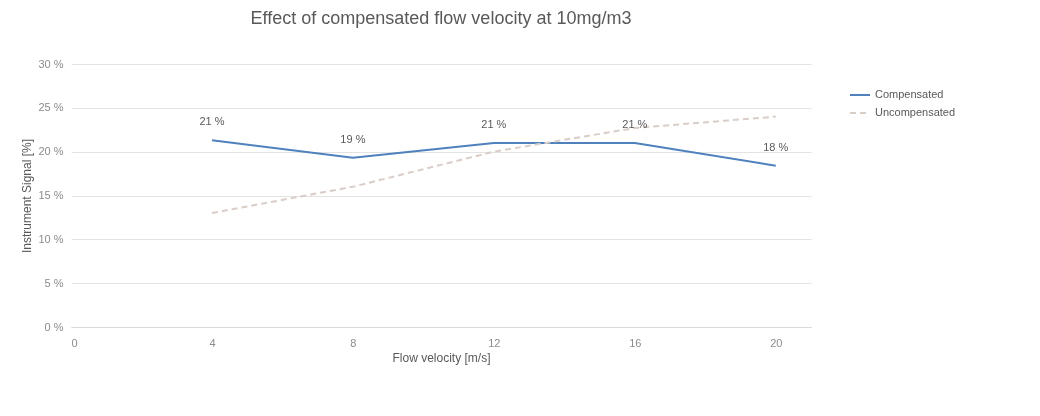 This screenshot has height=416, width=1040. I want to click on y-tick-label: 15 %, so click(51, 195).